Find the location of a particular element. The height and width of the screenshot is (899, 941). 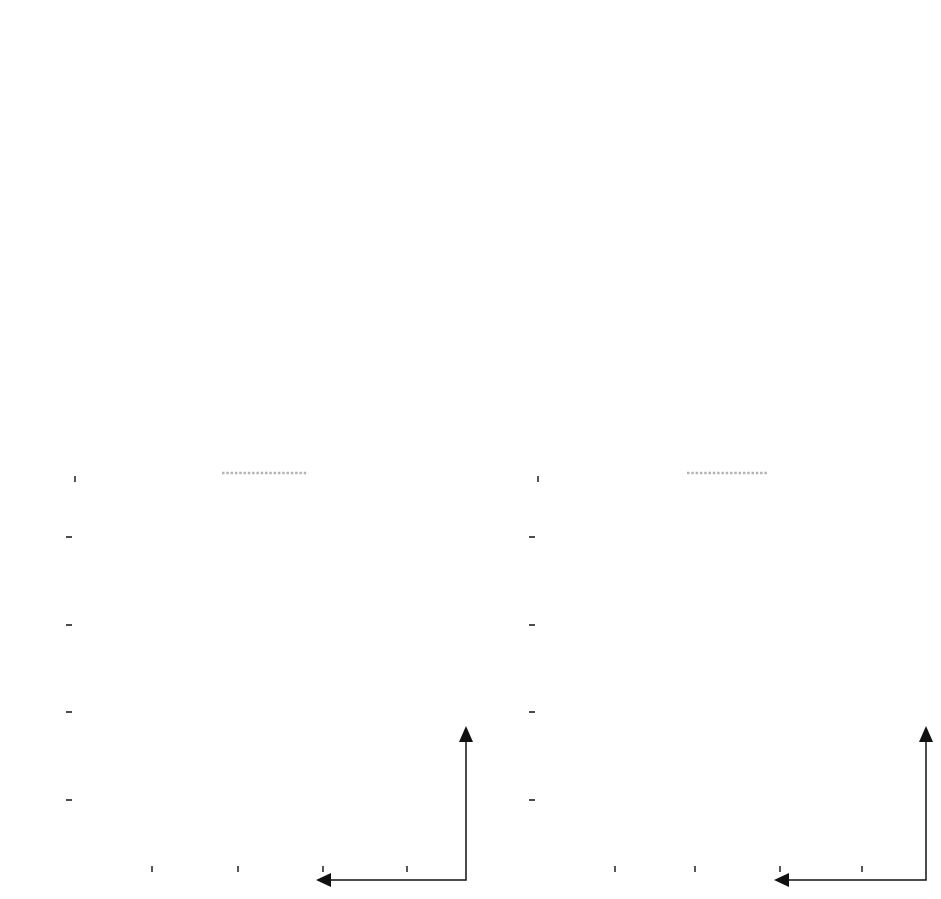

slice-axis-frame-d is located at coordinates (853, 806).